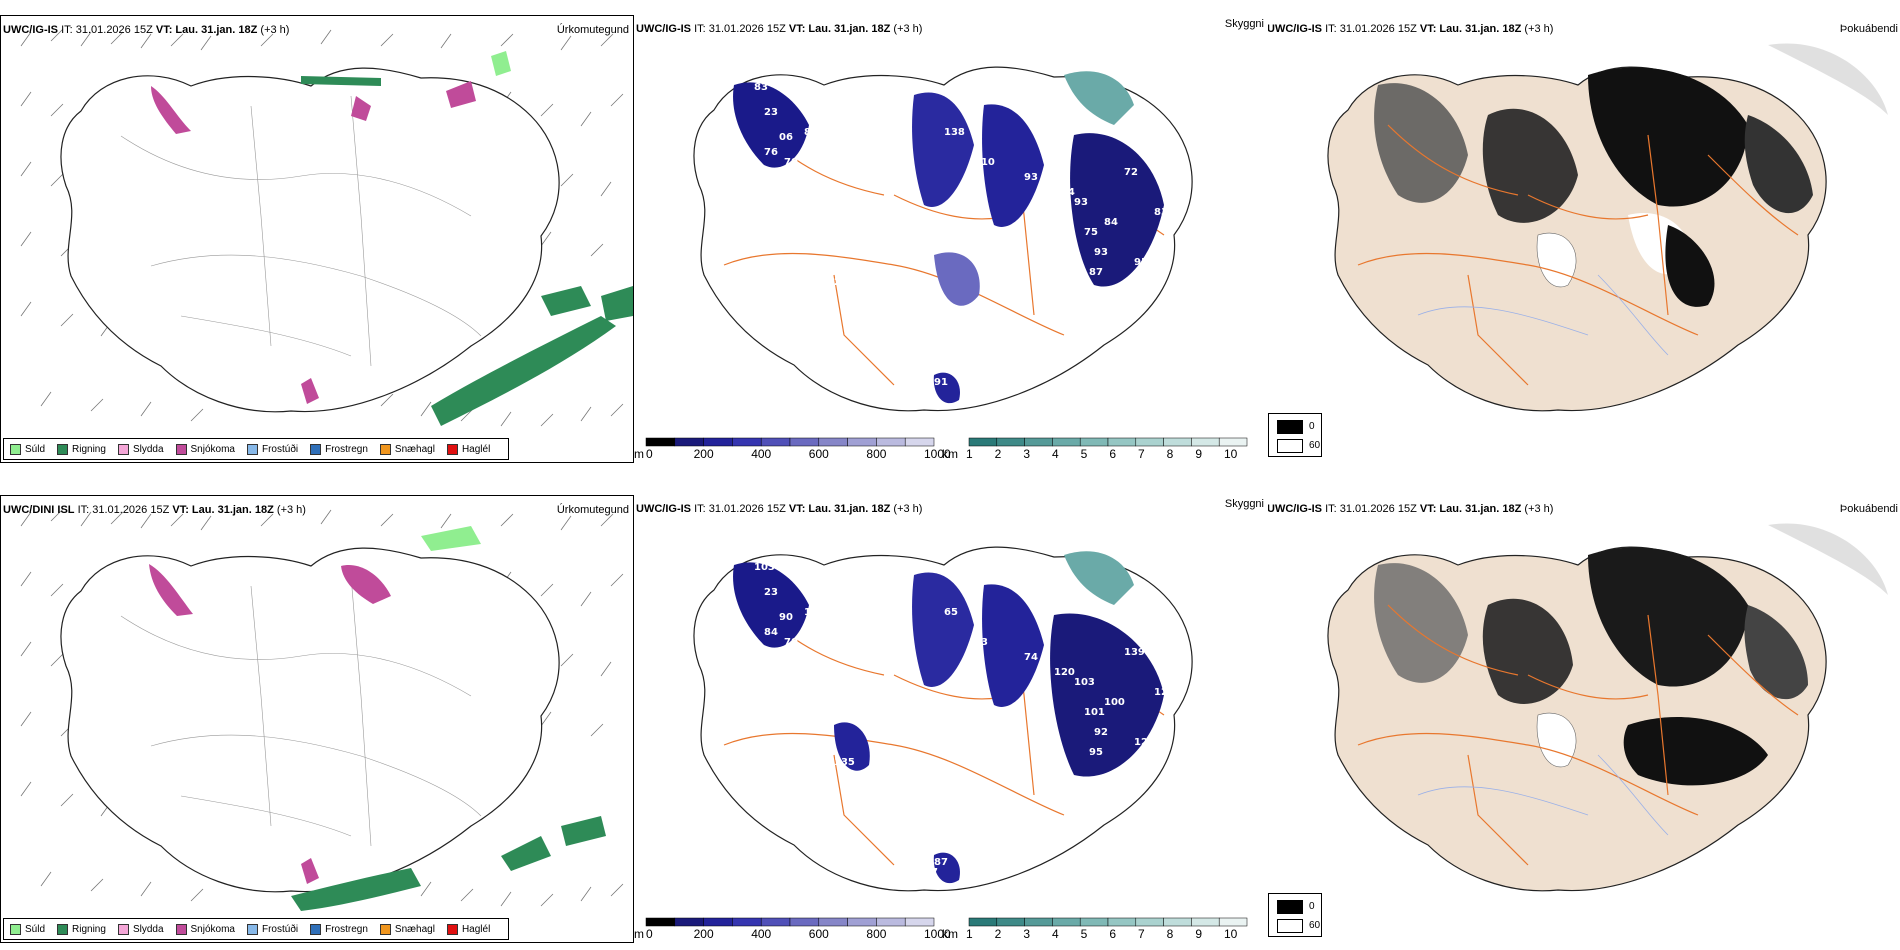  I want to click on visibility-tick: 1, so click(969, 934).